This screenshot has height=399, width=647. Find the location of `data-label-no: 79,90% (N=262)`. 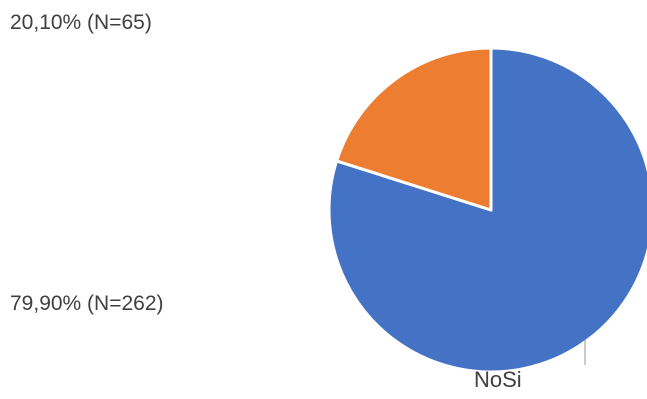

data-label-no: 79,90% (N=262) is located at coordinates (87, 303).